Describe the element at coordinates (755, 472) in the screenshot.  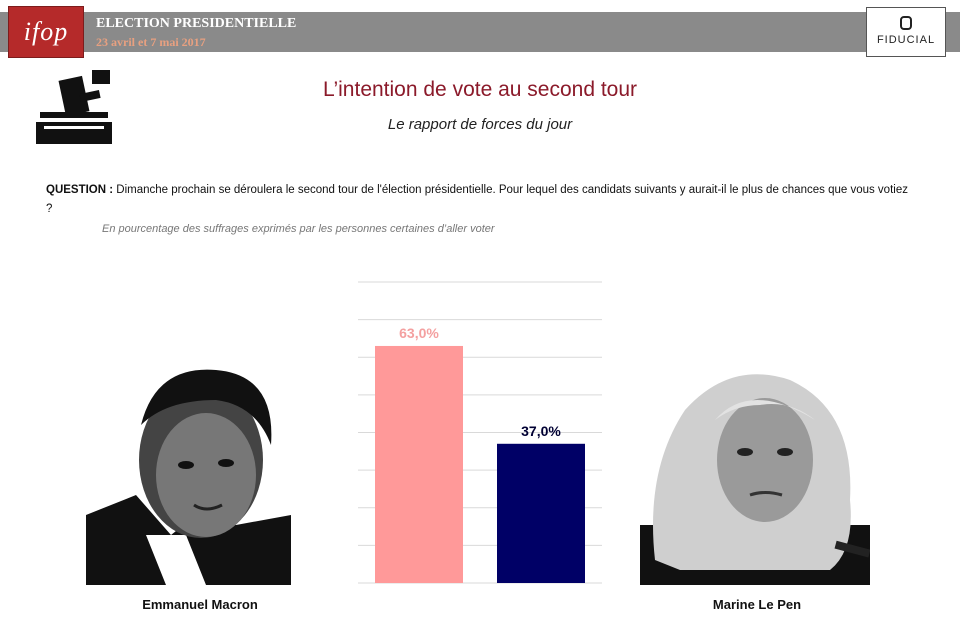
I see `le-pen-portrait` at that location.